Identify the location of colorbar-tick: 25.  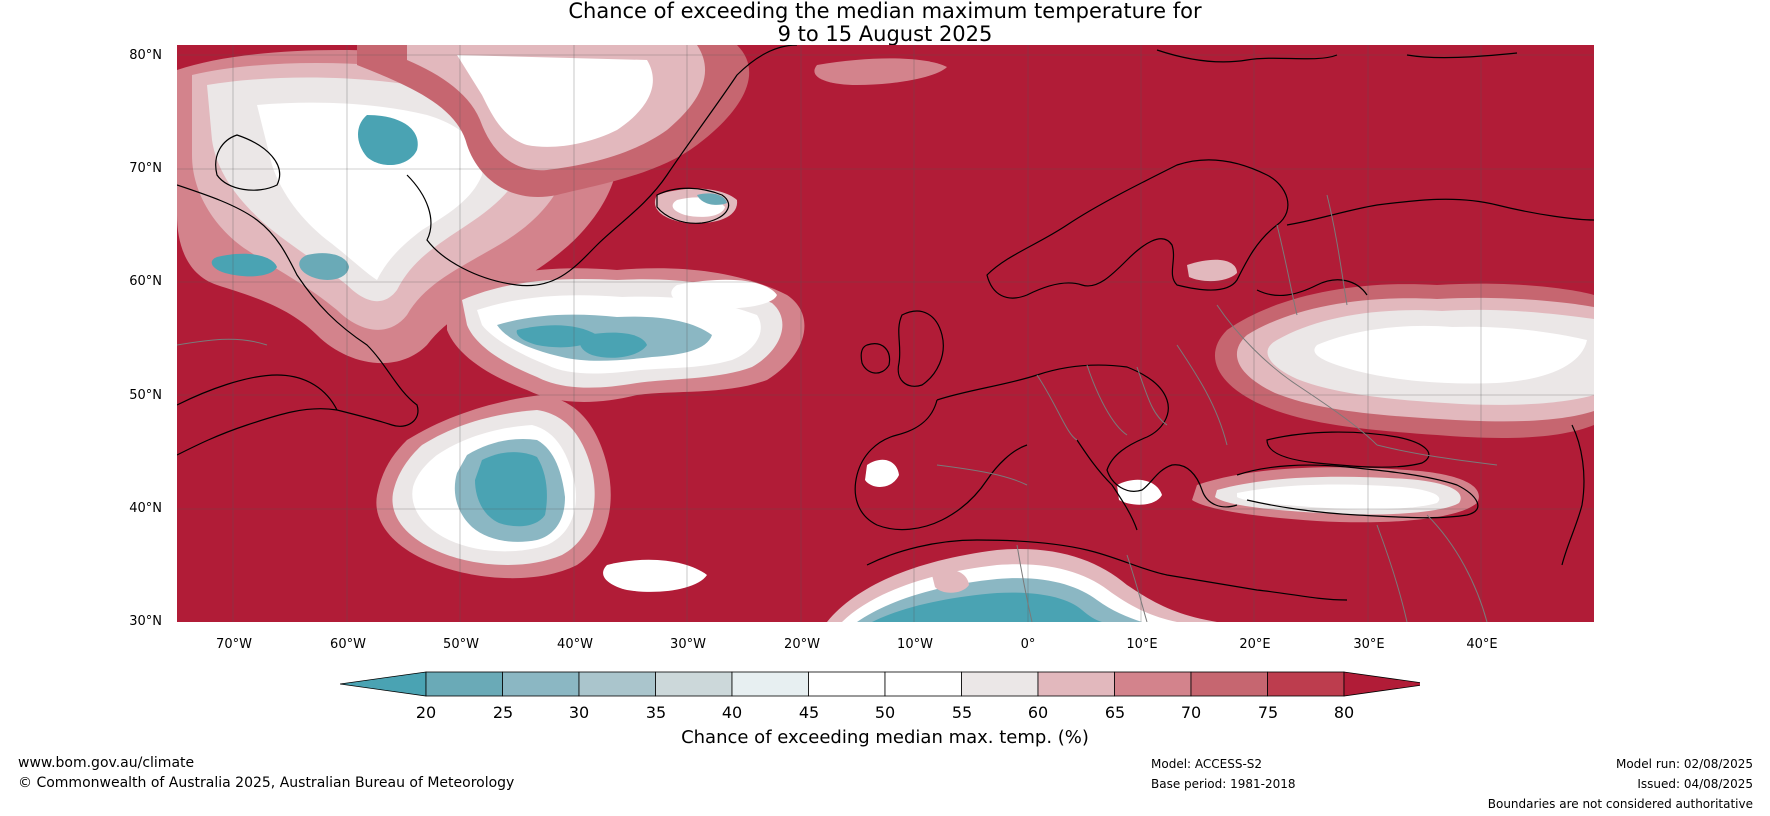
(503, 712).